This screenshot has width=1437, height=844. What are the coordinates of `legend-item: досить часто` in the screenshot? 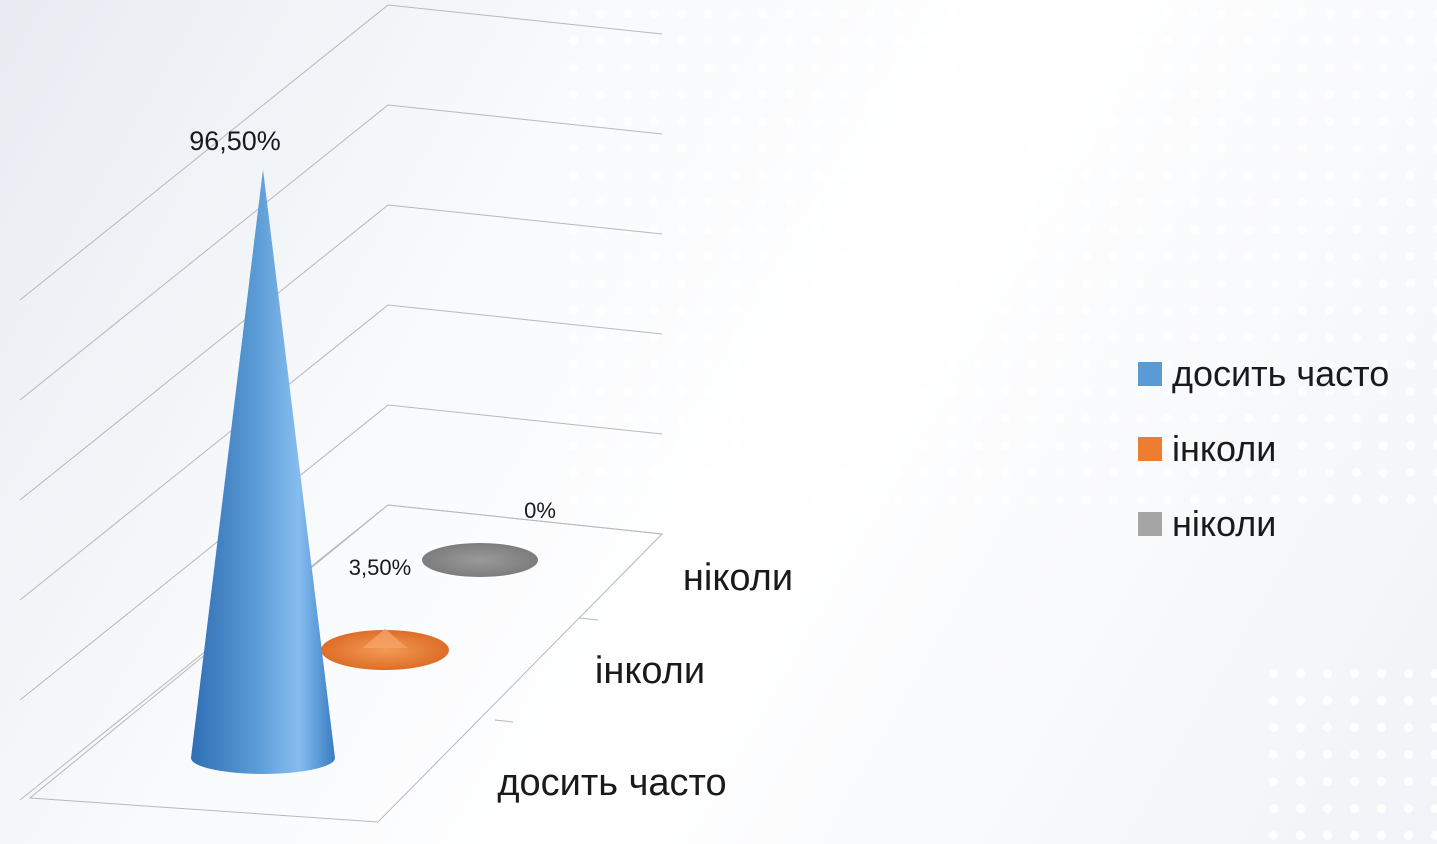 It's located at (1263, 373).